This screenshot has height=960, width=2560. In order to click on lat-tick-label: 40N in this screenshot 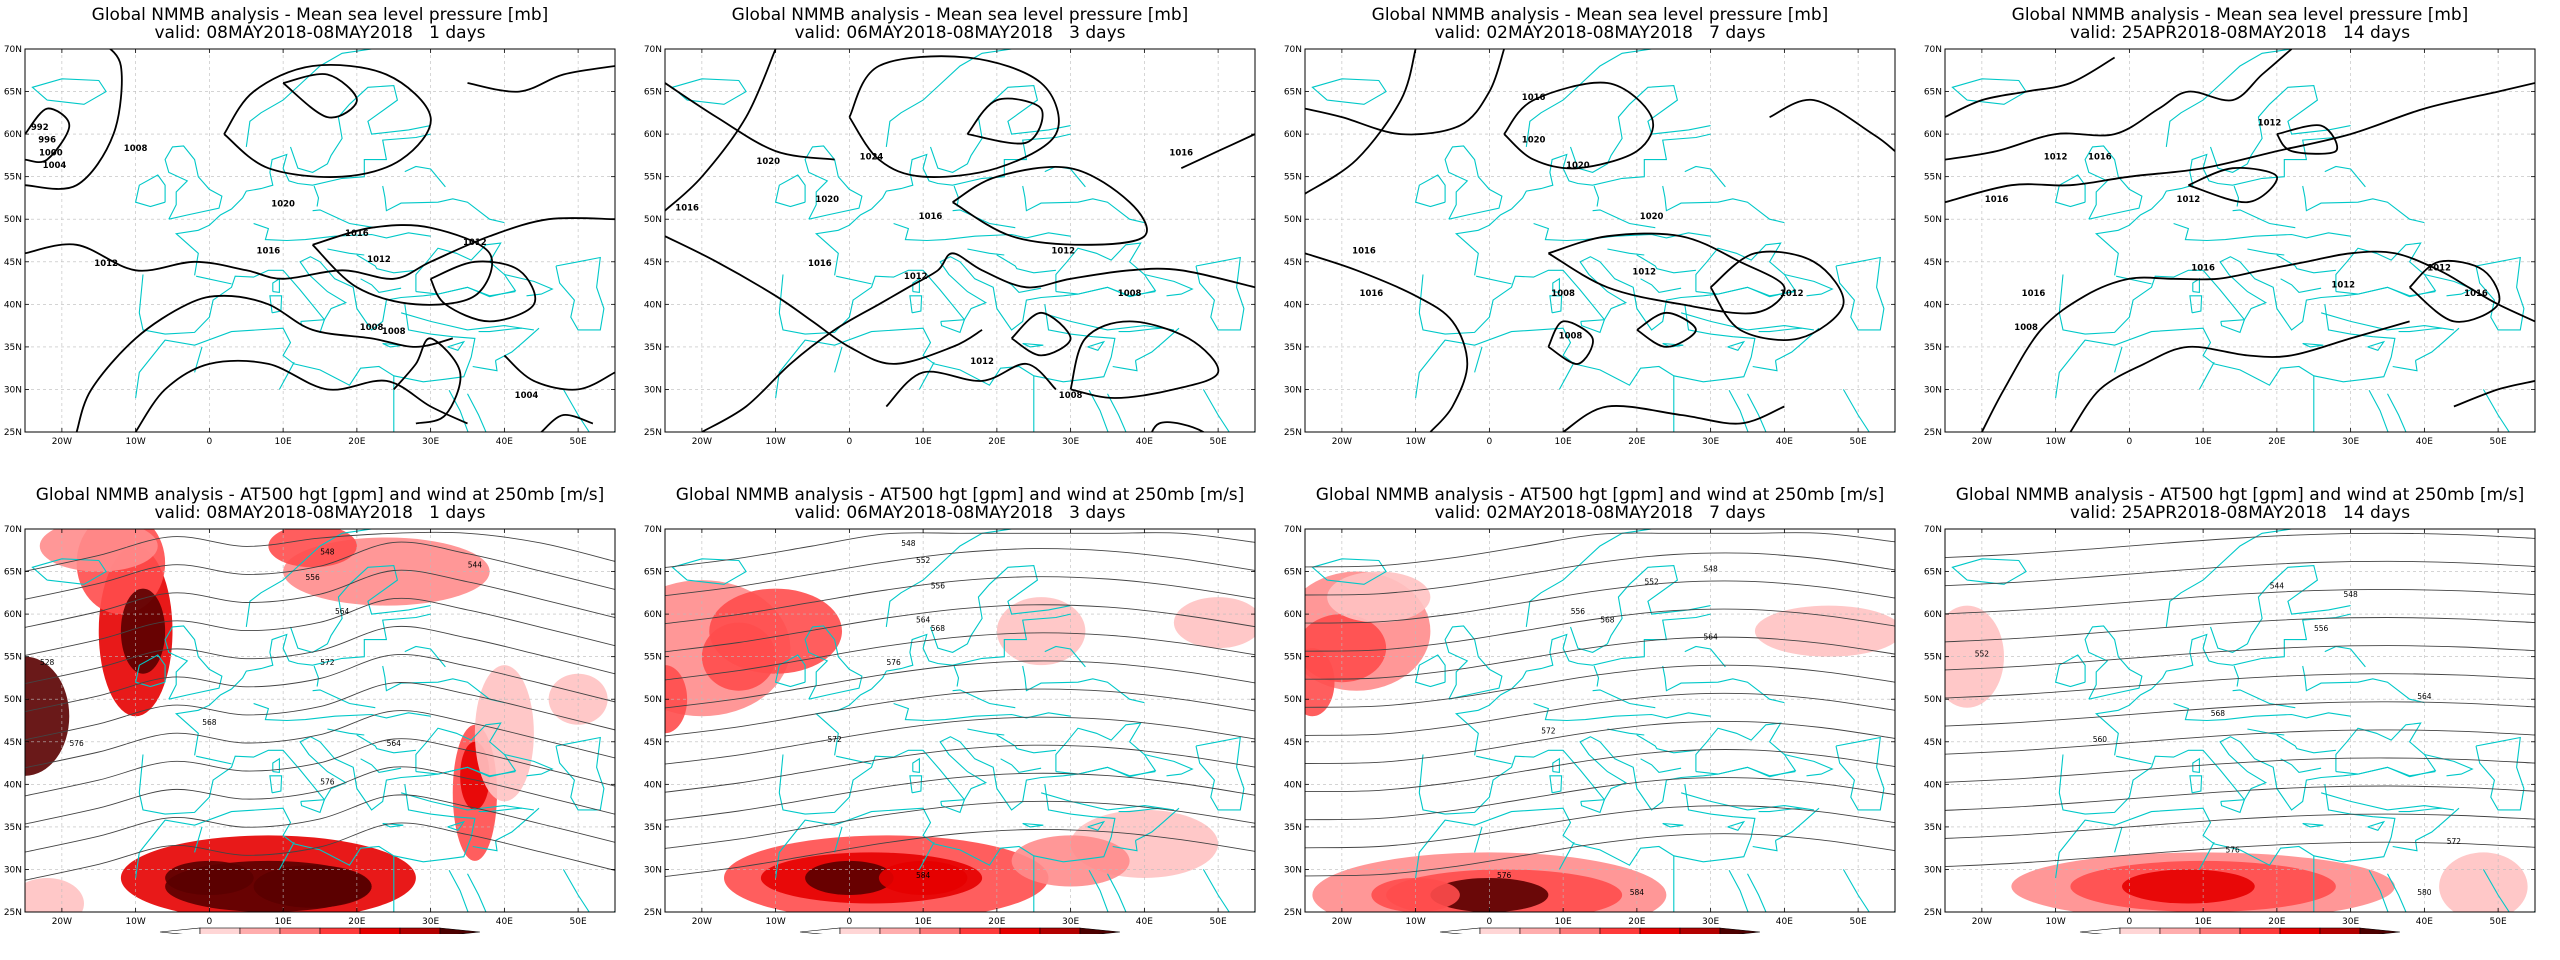, I will do `click(1293, 785)`.